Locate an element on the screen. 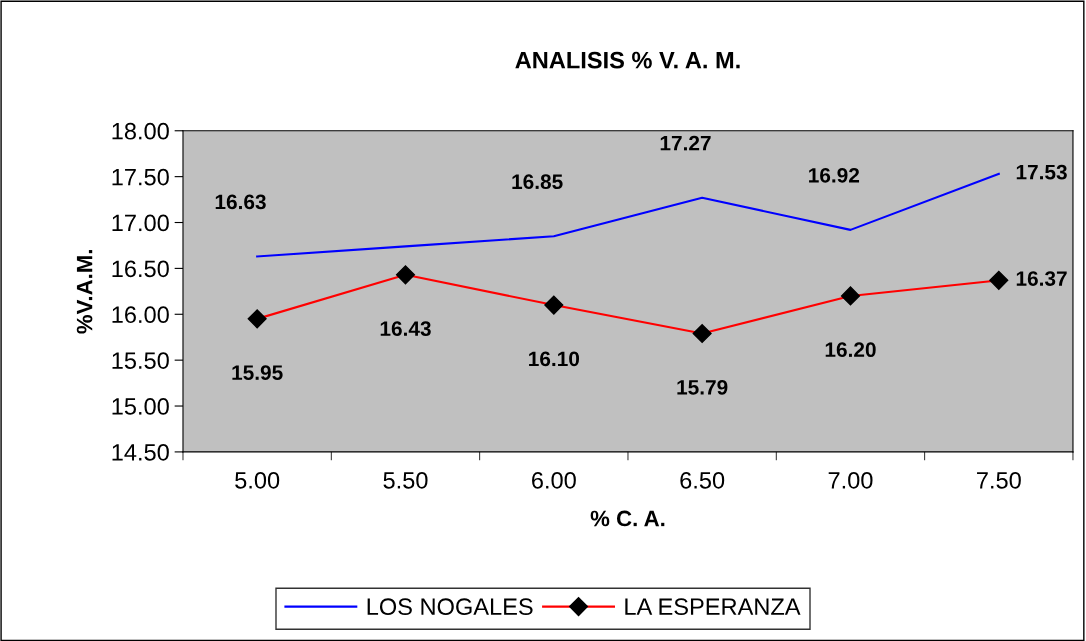  y-tick-label: 15.50 is located at coordinates (140, 360).